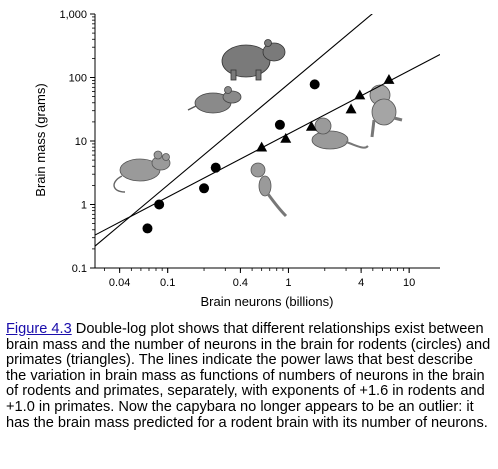 This screenshot has height=469, width=498. Describe the element at coordinates (39, 329) in the screenshot. I see `figure-link: Figure 4.3` at that location.